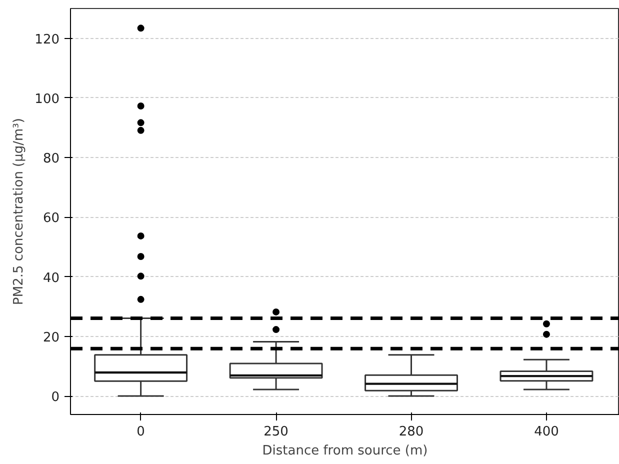 This screenshot has width=619, height=464. What do you see at coordinates (345, 451) in the screenshot?
I see `x-axis-title: Distance from source (m)` at bounding box center [345, 451].